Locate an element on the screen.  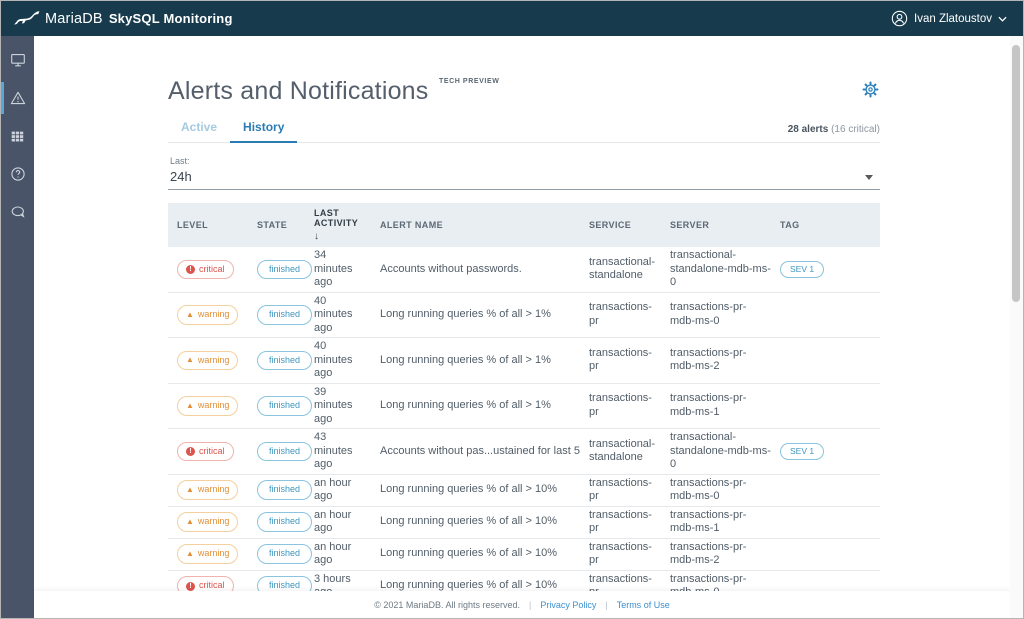
sidebar-item-help is located at coordinates (17, 174).